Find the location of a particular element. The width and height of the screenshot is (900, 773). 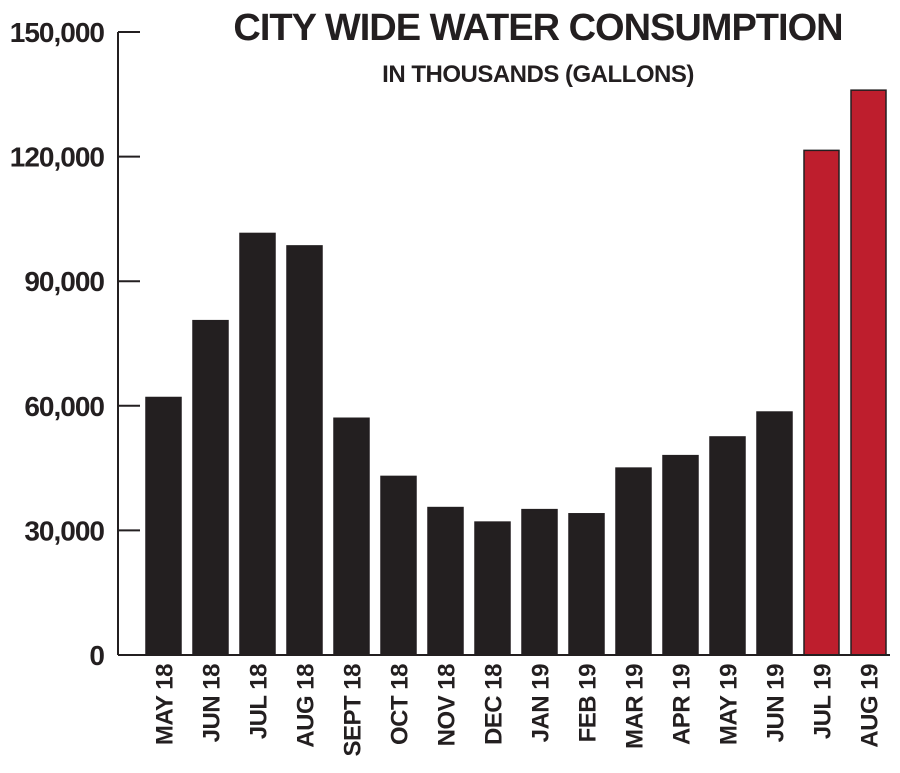

x-tick-label: FEB 19 is located at coordinates (588, 703).